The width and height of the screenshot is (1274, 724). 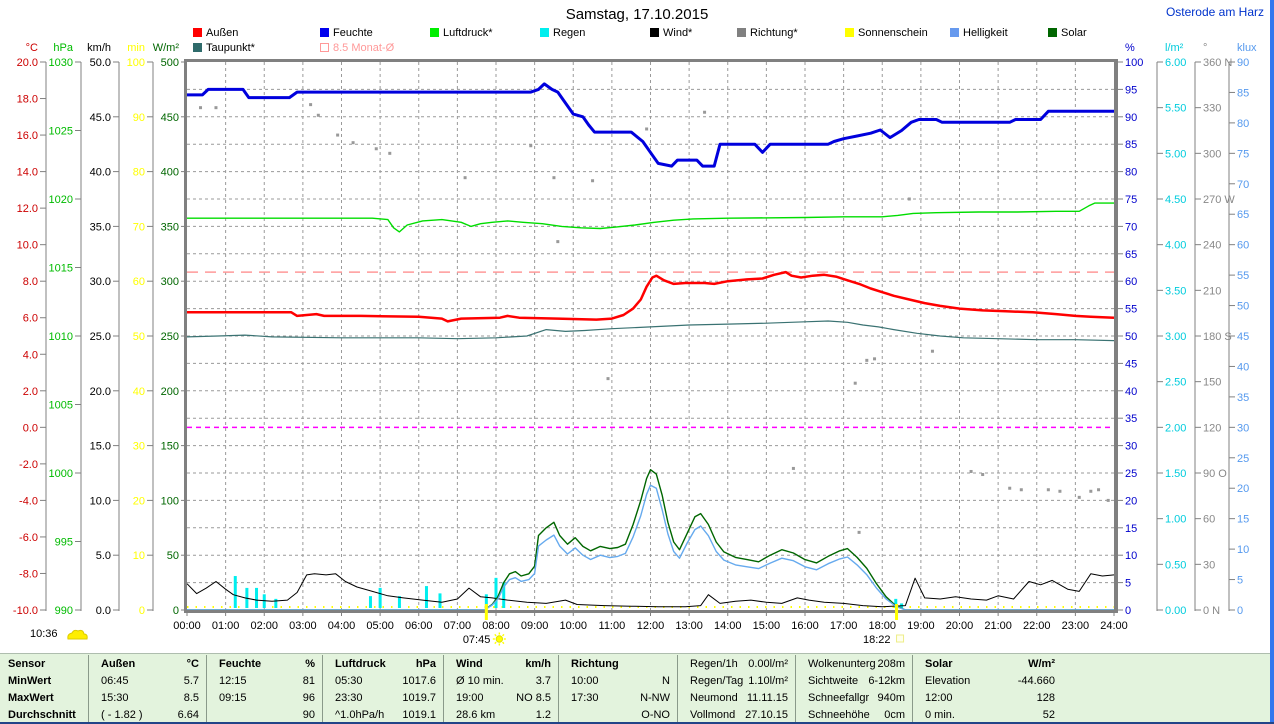 I want to click on legend-item-sonnenschein: Sonnenschein, so click(x=886, y=34).